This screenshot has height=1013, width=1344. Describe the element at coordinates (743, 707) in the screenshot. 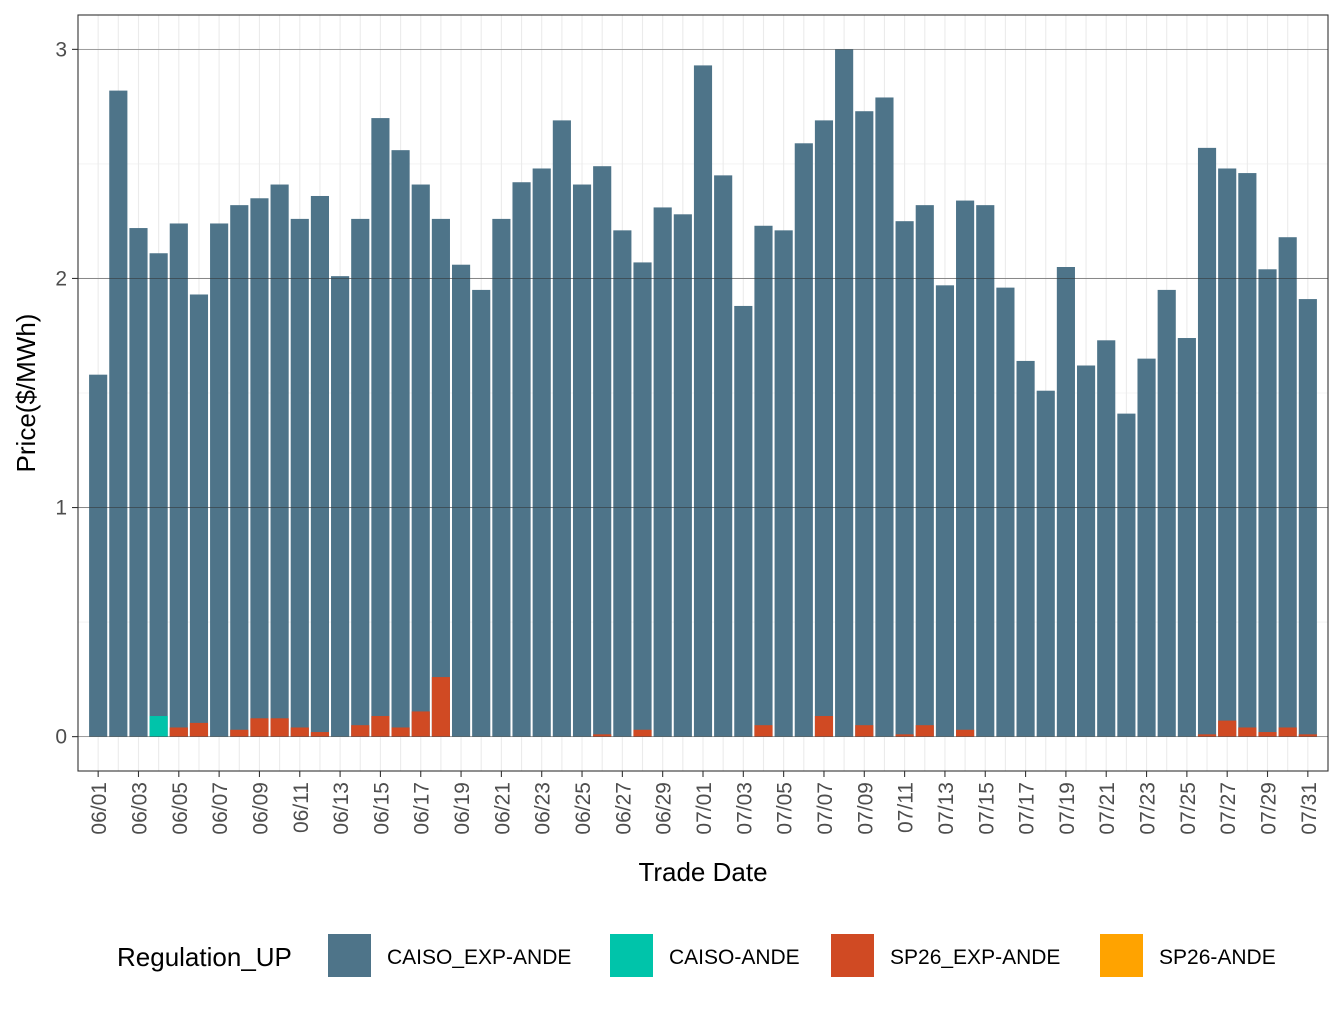

I see `series-SP26_EXP-ANDE` at that location.